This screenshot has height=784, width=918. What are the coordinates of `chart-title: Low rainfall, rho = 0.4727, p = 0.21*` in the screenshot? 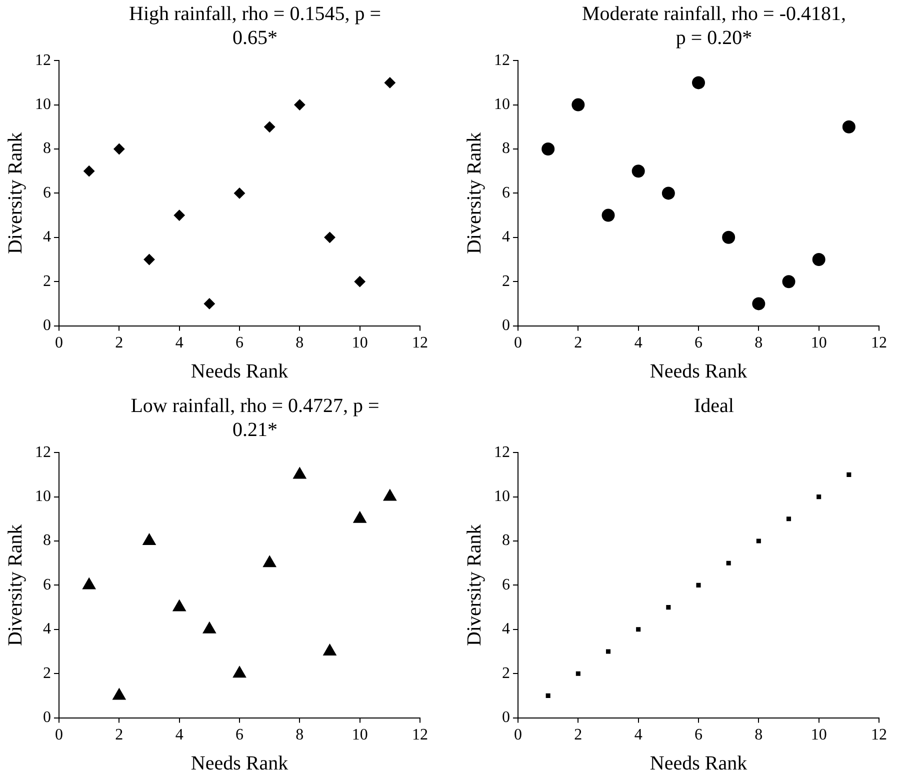 It's located at (255, 418).